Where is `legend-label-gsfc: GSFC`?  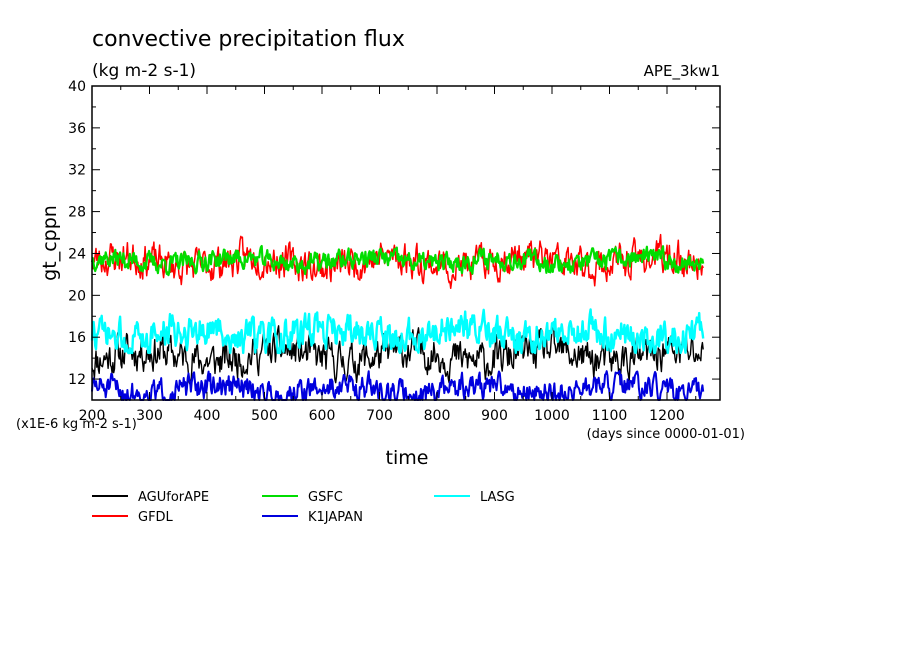 legend-label-gsfc: GSFC is located at coordinates (325, 497).